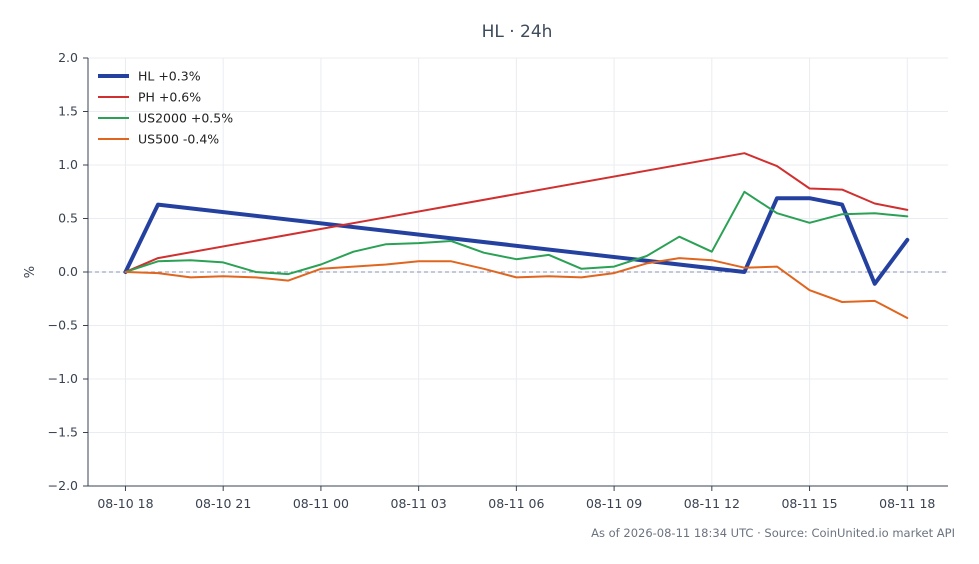  I want to click on y-axis-label: %, so click(30, 272).